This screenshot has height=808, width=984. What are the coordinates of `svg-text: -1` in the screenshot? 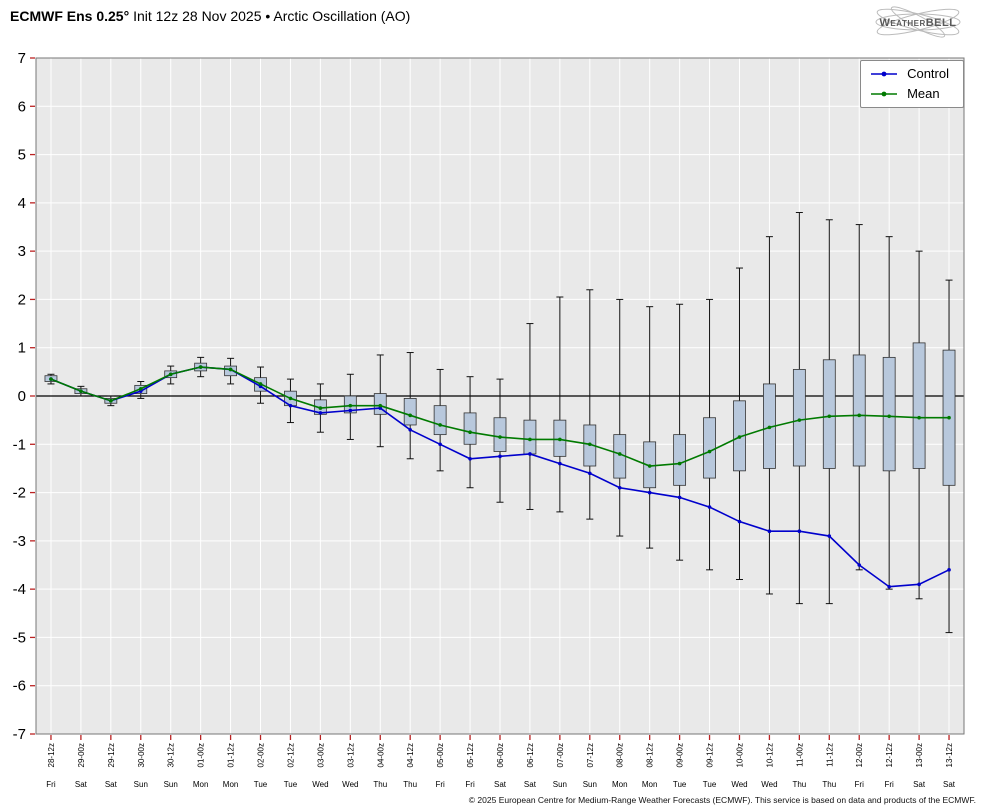 It's located at (19, 444).